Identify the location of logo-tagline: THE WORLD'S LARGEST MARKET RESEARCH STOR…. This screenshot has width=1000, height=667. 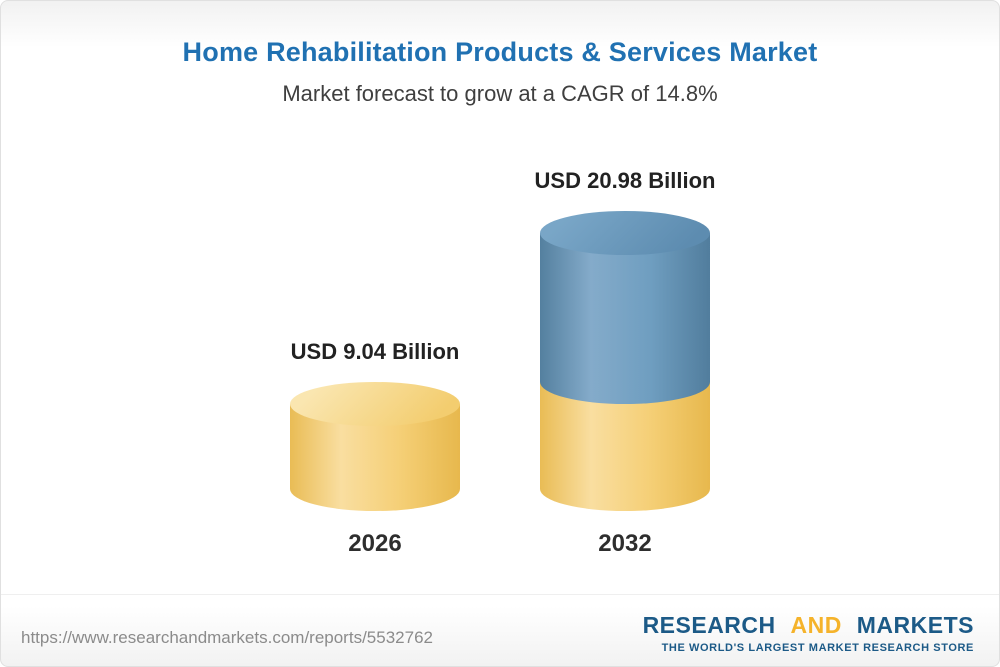
(817, 648).